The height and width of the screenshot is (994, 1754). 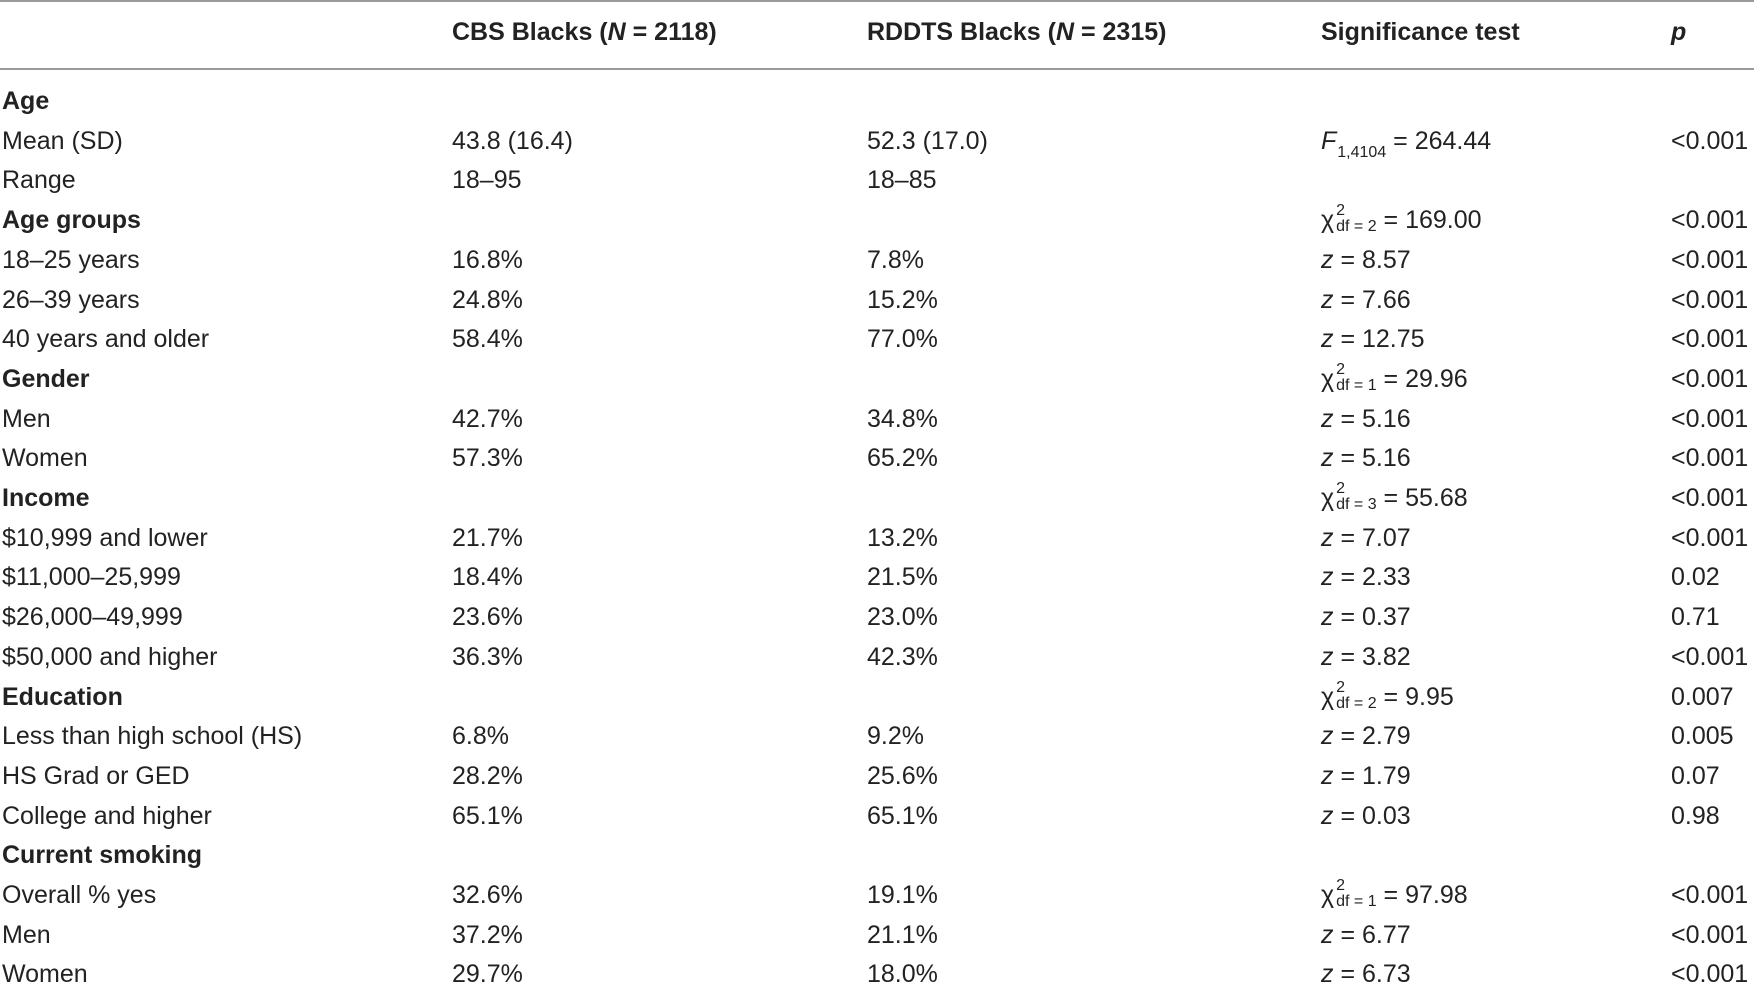 What do you see at coordinates (1372, 974) in the screenshot?
I see `test-value: = 6.73` at bounding box center [1372, 974].